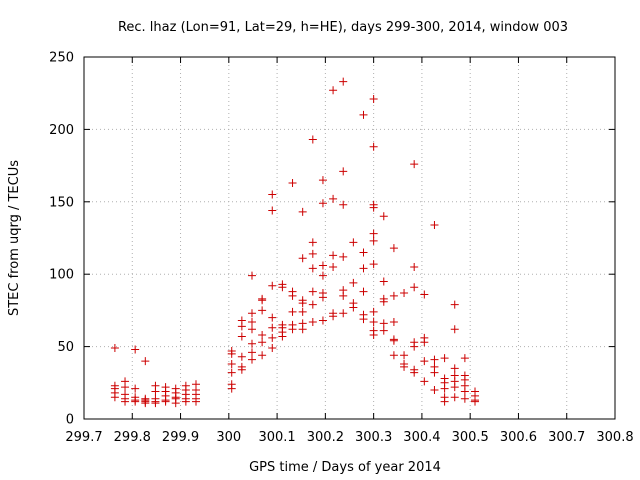 This screenshot has width=640, height=480. I want to click on x-tick-label: 300.8, so click(614, 437).